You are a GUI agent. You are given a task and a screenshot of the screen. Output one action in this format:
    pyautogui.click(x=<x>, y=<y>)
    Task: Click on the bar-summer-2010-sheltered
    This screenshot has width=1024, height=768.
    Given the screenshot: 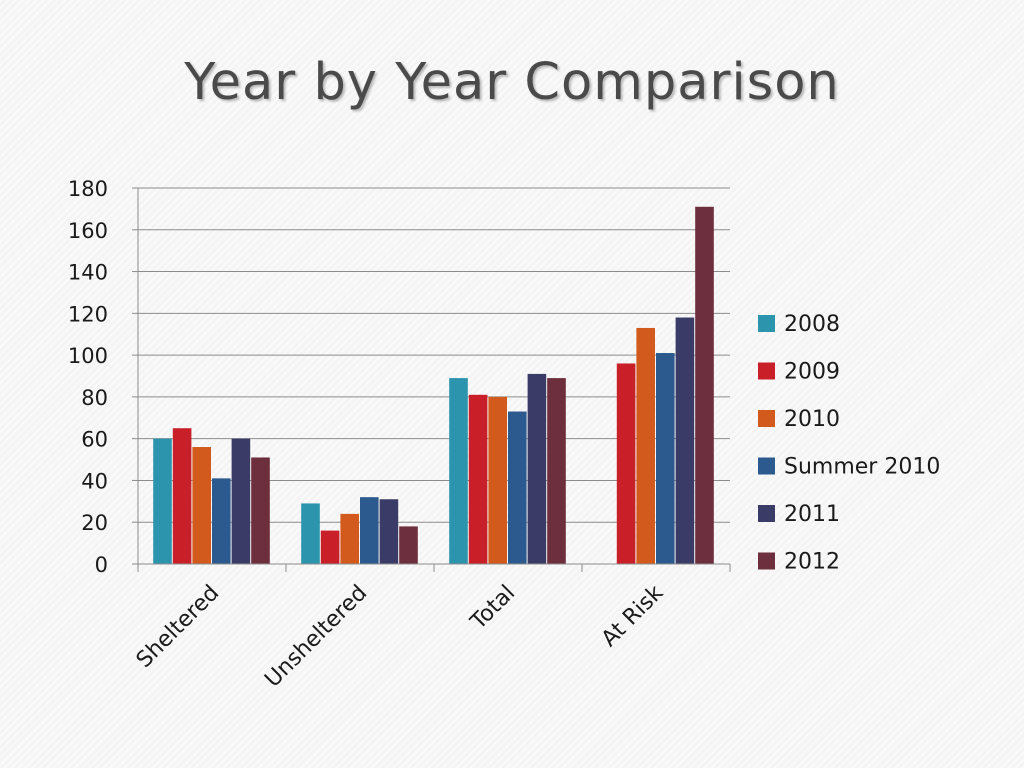 What is the action you would take?
    pyautogui.click(x=221, y=521)
    